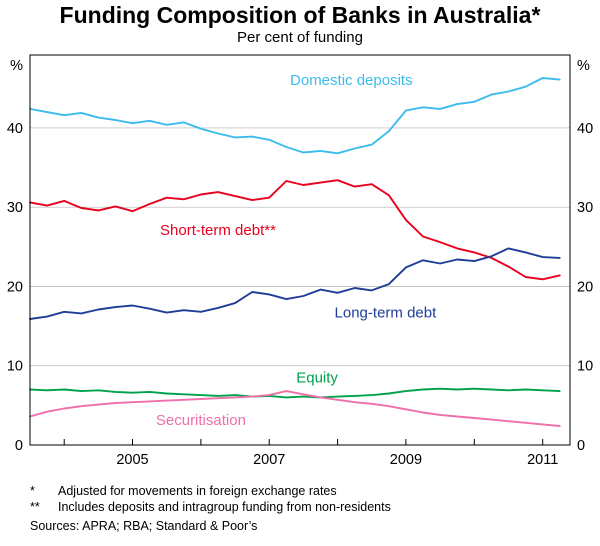  What do you see at coordinates (15, 208) in the screenshot?
I see `y-tick-label-left-30: 30` at bounding box center [15, 208].